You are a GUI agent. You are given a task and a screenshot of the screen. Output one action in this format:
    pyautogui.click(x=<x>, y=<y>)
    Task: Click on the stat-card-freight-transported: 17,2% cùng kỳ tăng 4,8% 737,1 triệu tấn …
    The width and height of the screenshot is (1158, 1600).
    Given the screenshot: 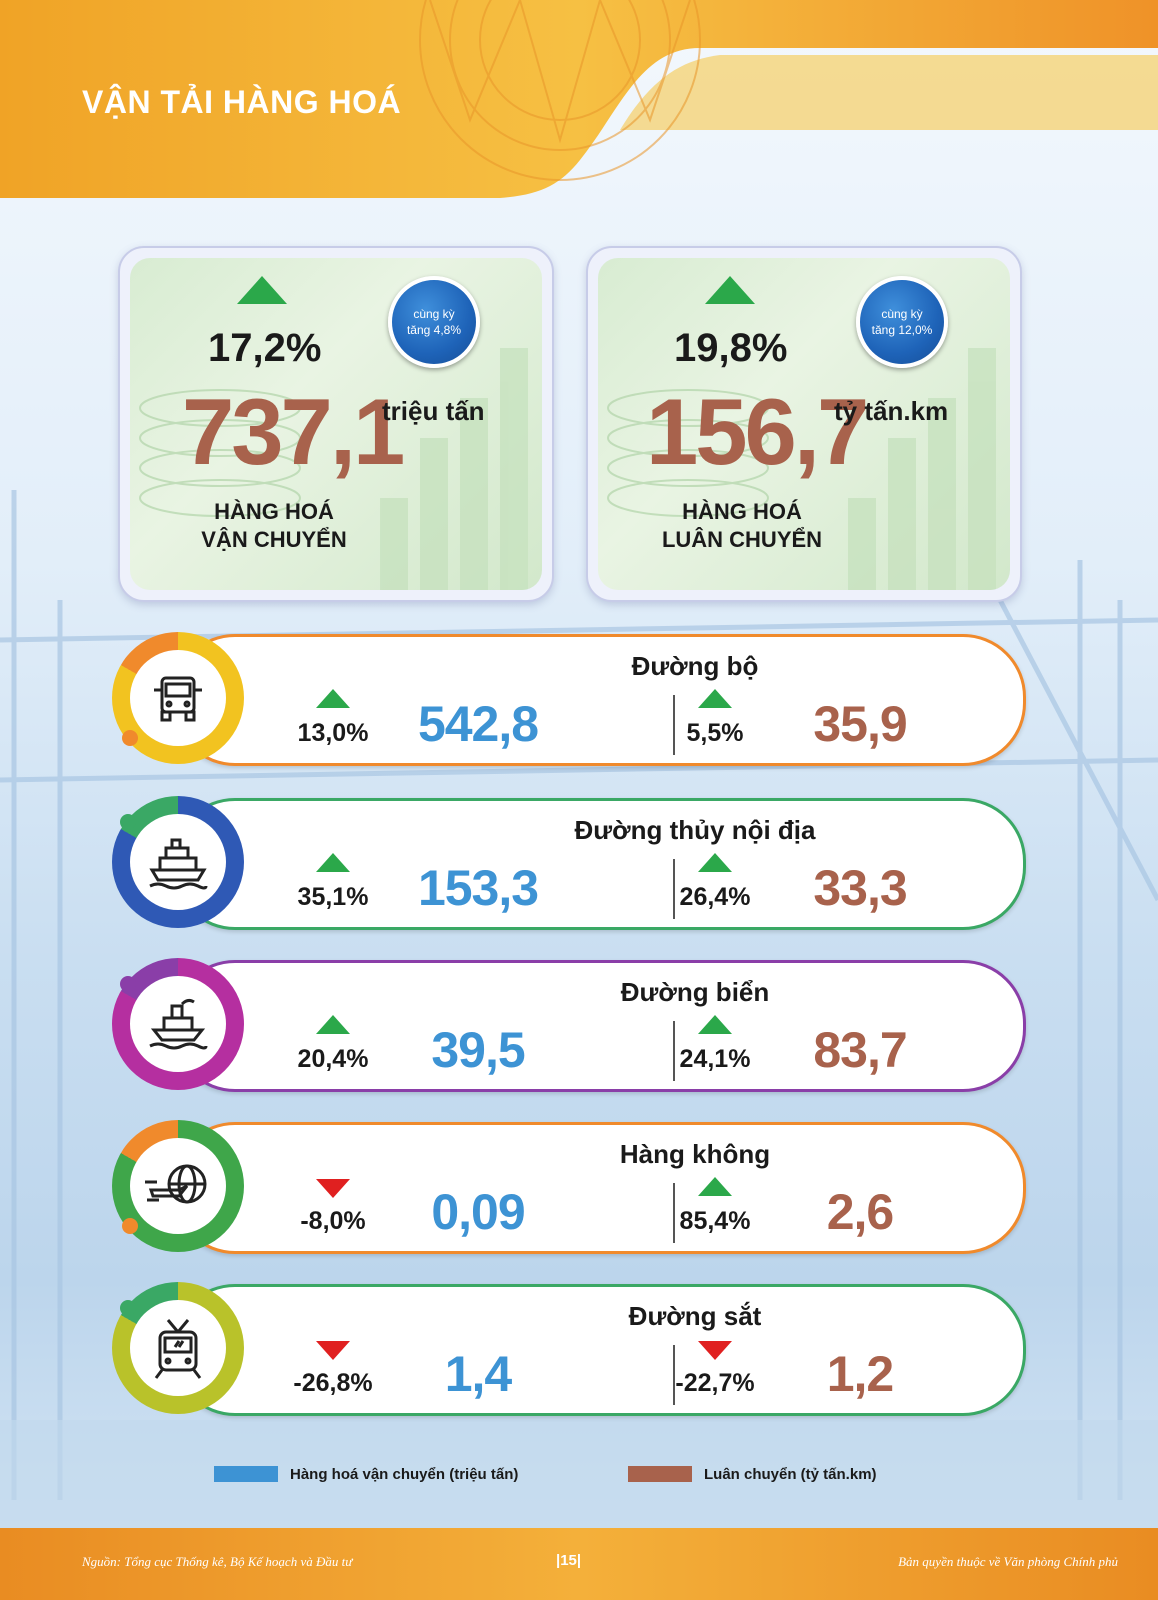 What is the action you would take?
    pyautogui.click(x=336, y=424)
    